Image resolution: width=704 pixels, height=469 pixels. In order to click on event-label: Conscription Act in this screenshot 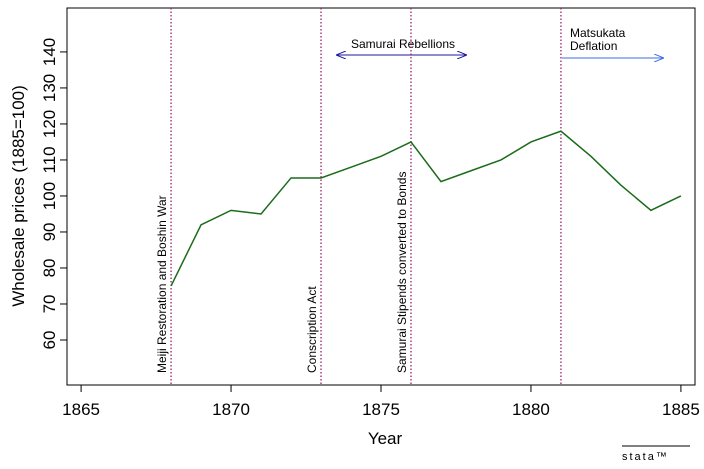, I will do `click(312, 329)`.